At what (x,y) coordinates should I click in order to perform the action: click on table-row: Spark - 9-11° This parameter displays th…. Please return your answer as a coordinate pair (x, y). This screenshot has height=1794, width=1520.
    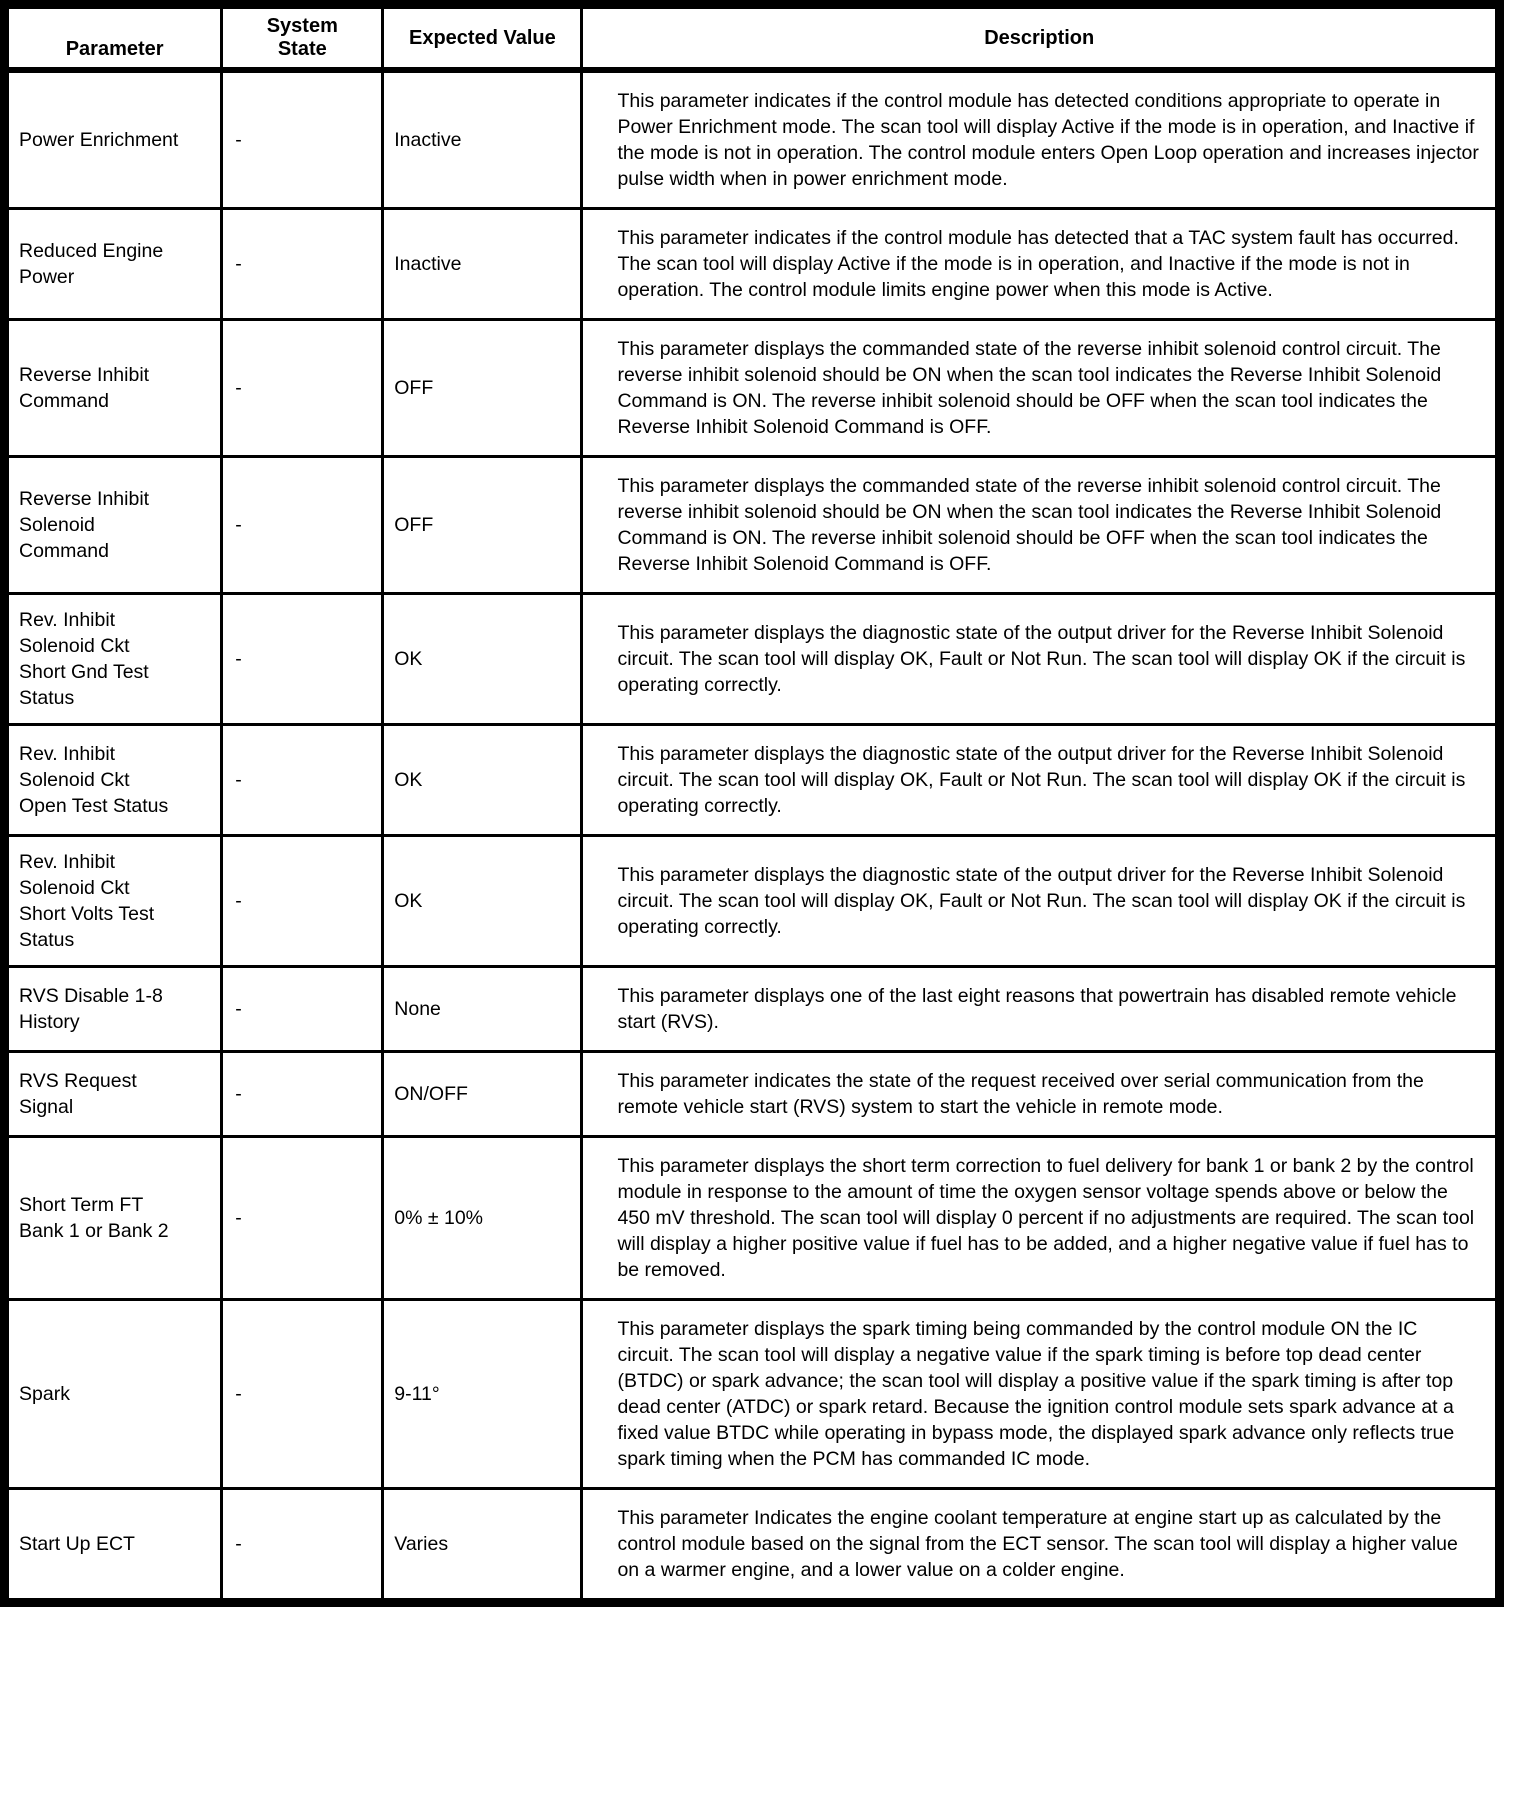
    Looking at the image, I should click on (751, 1394).